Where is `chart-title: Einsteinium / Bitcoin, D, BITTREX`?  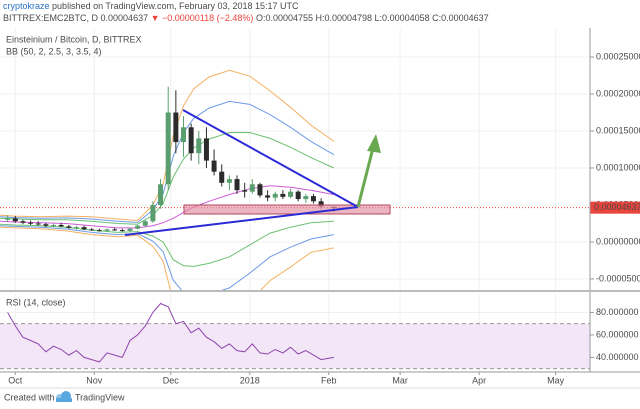
chart-title: Einsteinium / Bitcoin, D, BITTREX is located at coordinates (74, 39).